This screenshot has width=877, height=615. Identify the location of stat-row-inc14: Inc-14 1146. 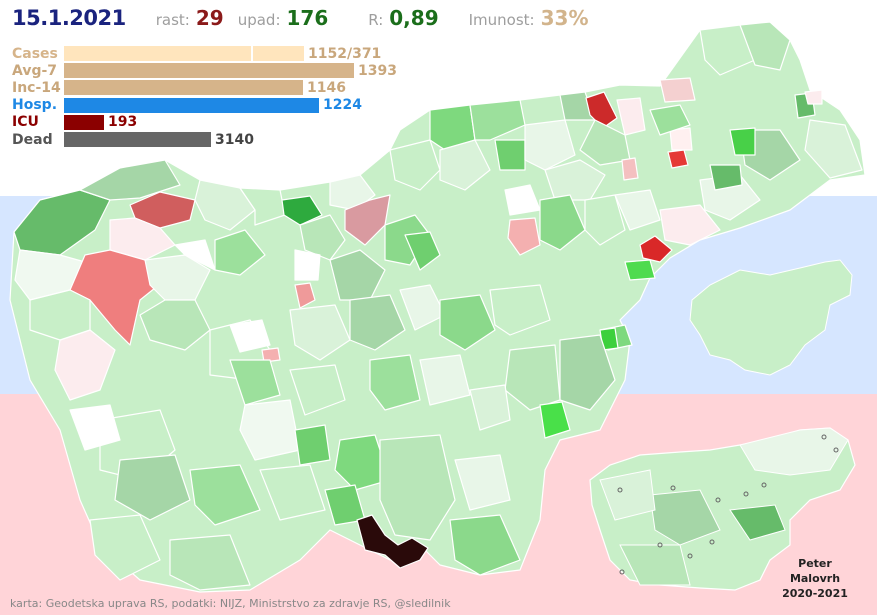
(179, 87).